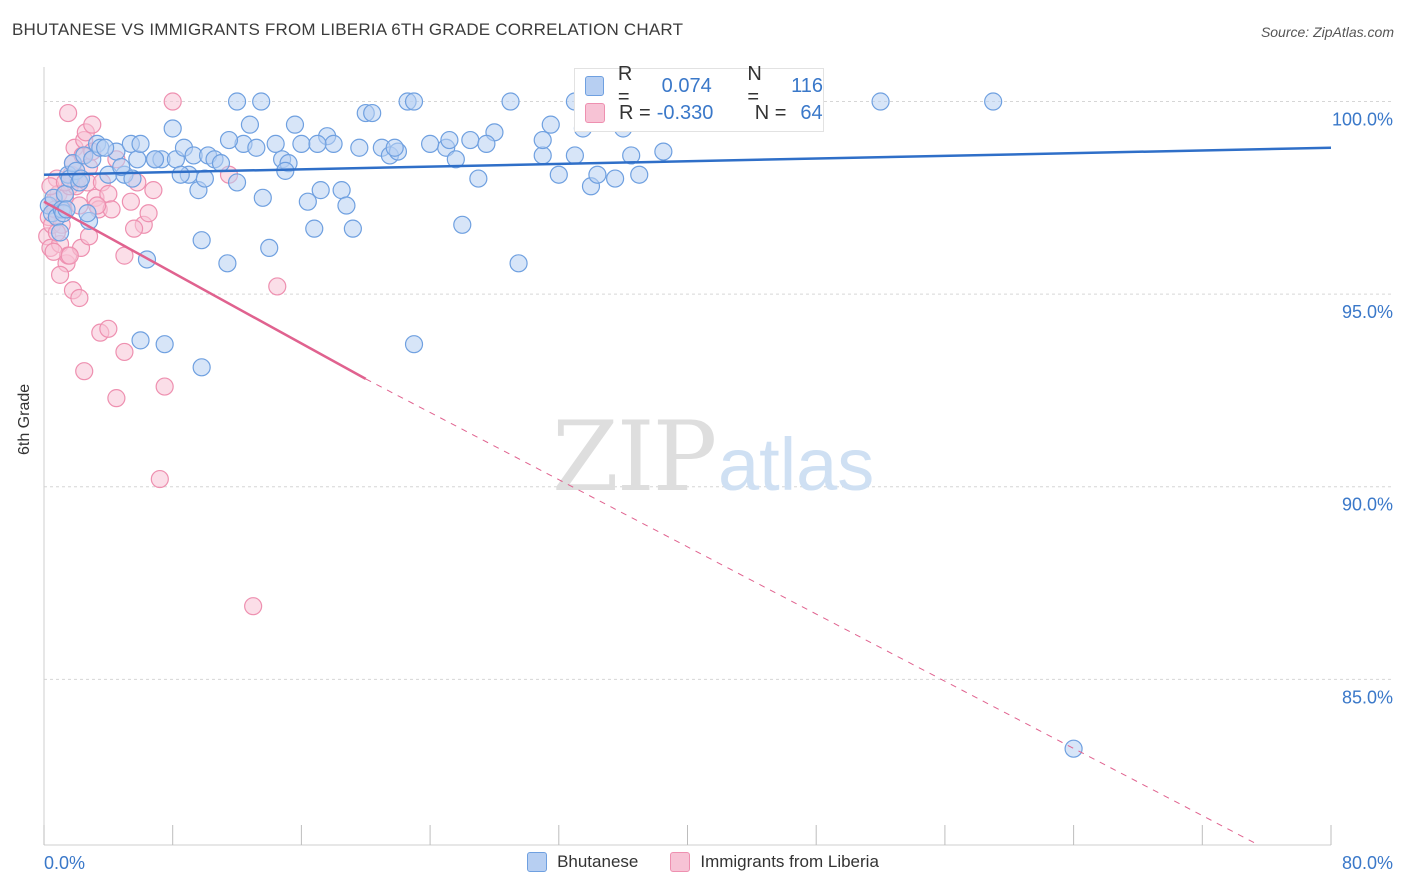 The image size is (1406, 892). What do you see at coordinates (1367, 505) in the screenshot?
I see `y-tick-label: 90.0%` at bounding box center [1367, 505].